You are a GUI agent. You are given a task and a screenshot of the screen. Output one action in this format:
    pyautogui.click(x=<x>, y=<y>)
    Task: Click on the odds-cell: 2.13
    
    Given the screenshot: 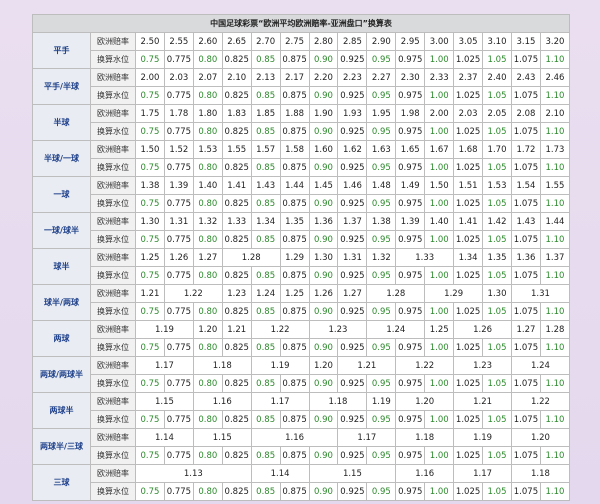 What is the action you would take?
    pyautogui.click(x=265, y=77)
    